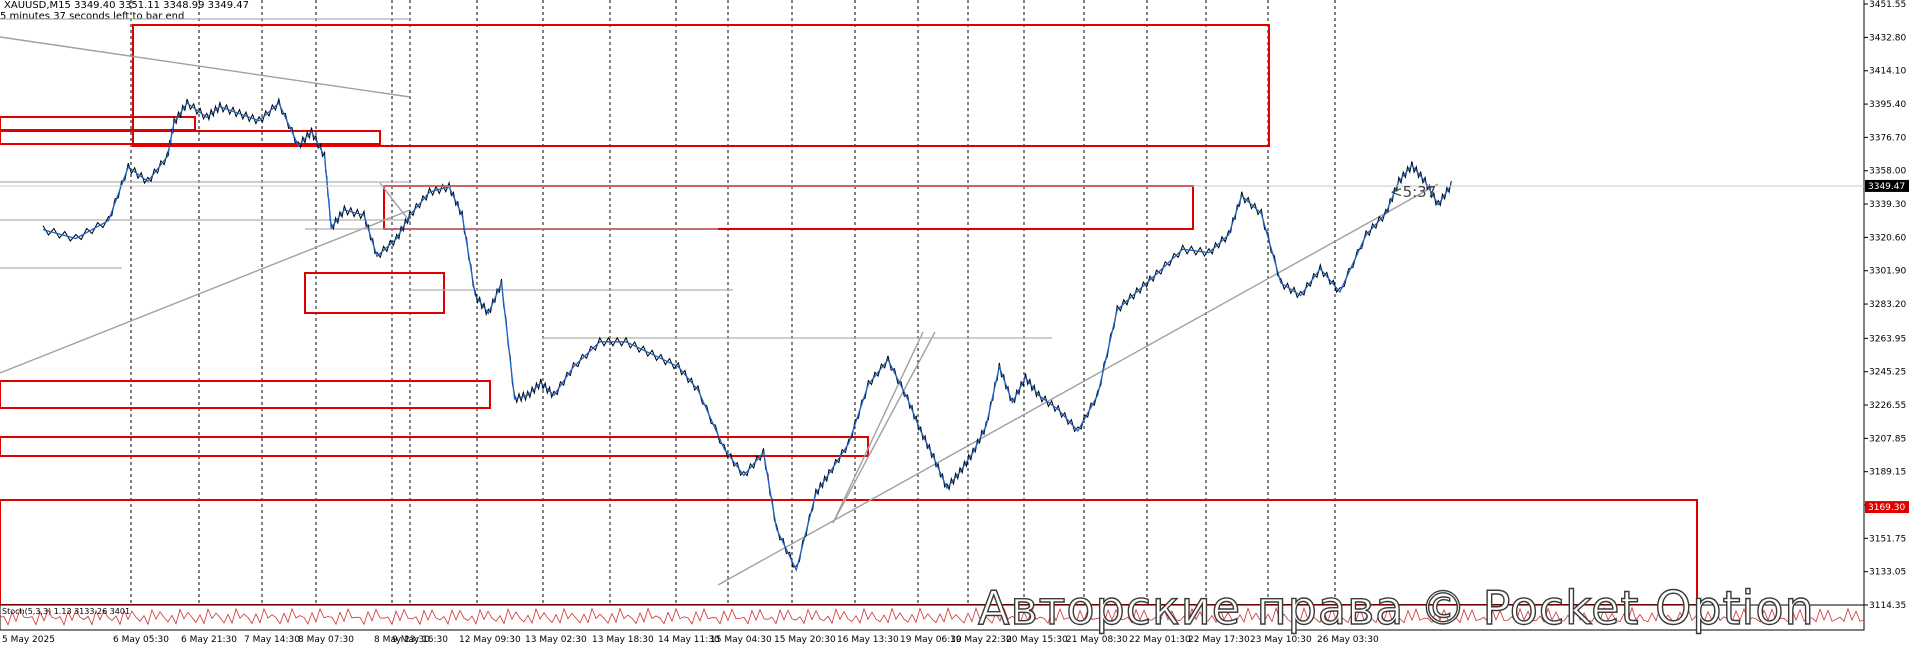 This screenshot has width=1909, height=647. I want to click on x-tick-label: 22 May 17:30, so click(1219, 640).